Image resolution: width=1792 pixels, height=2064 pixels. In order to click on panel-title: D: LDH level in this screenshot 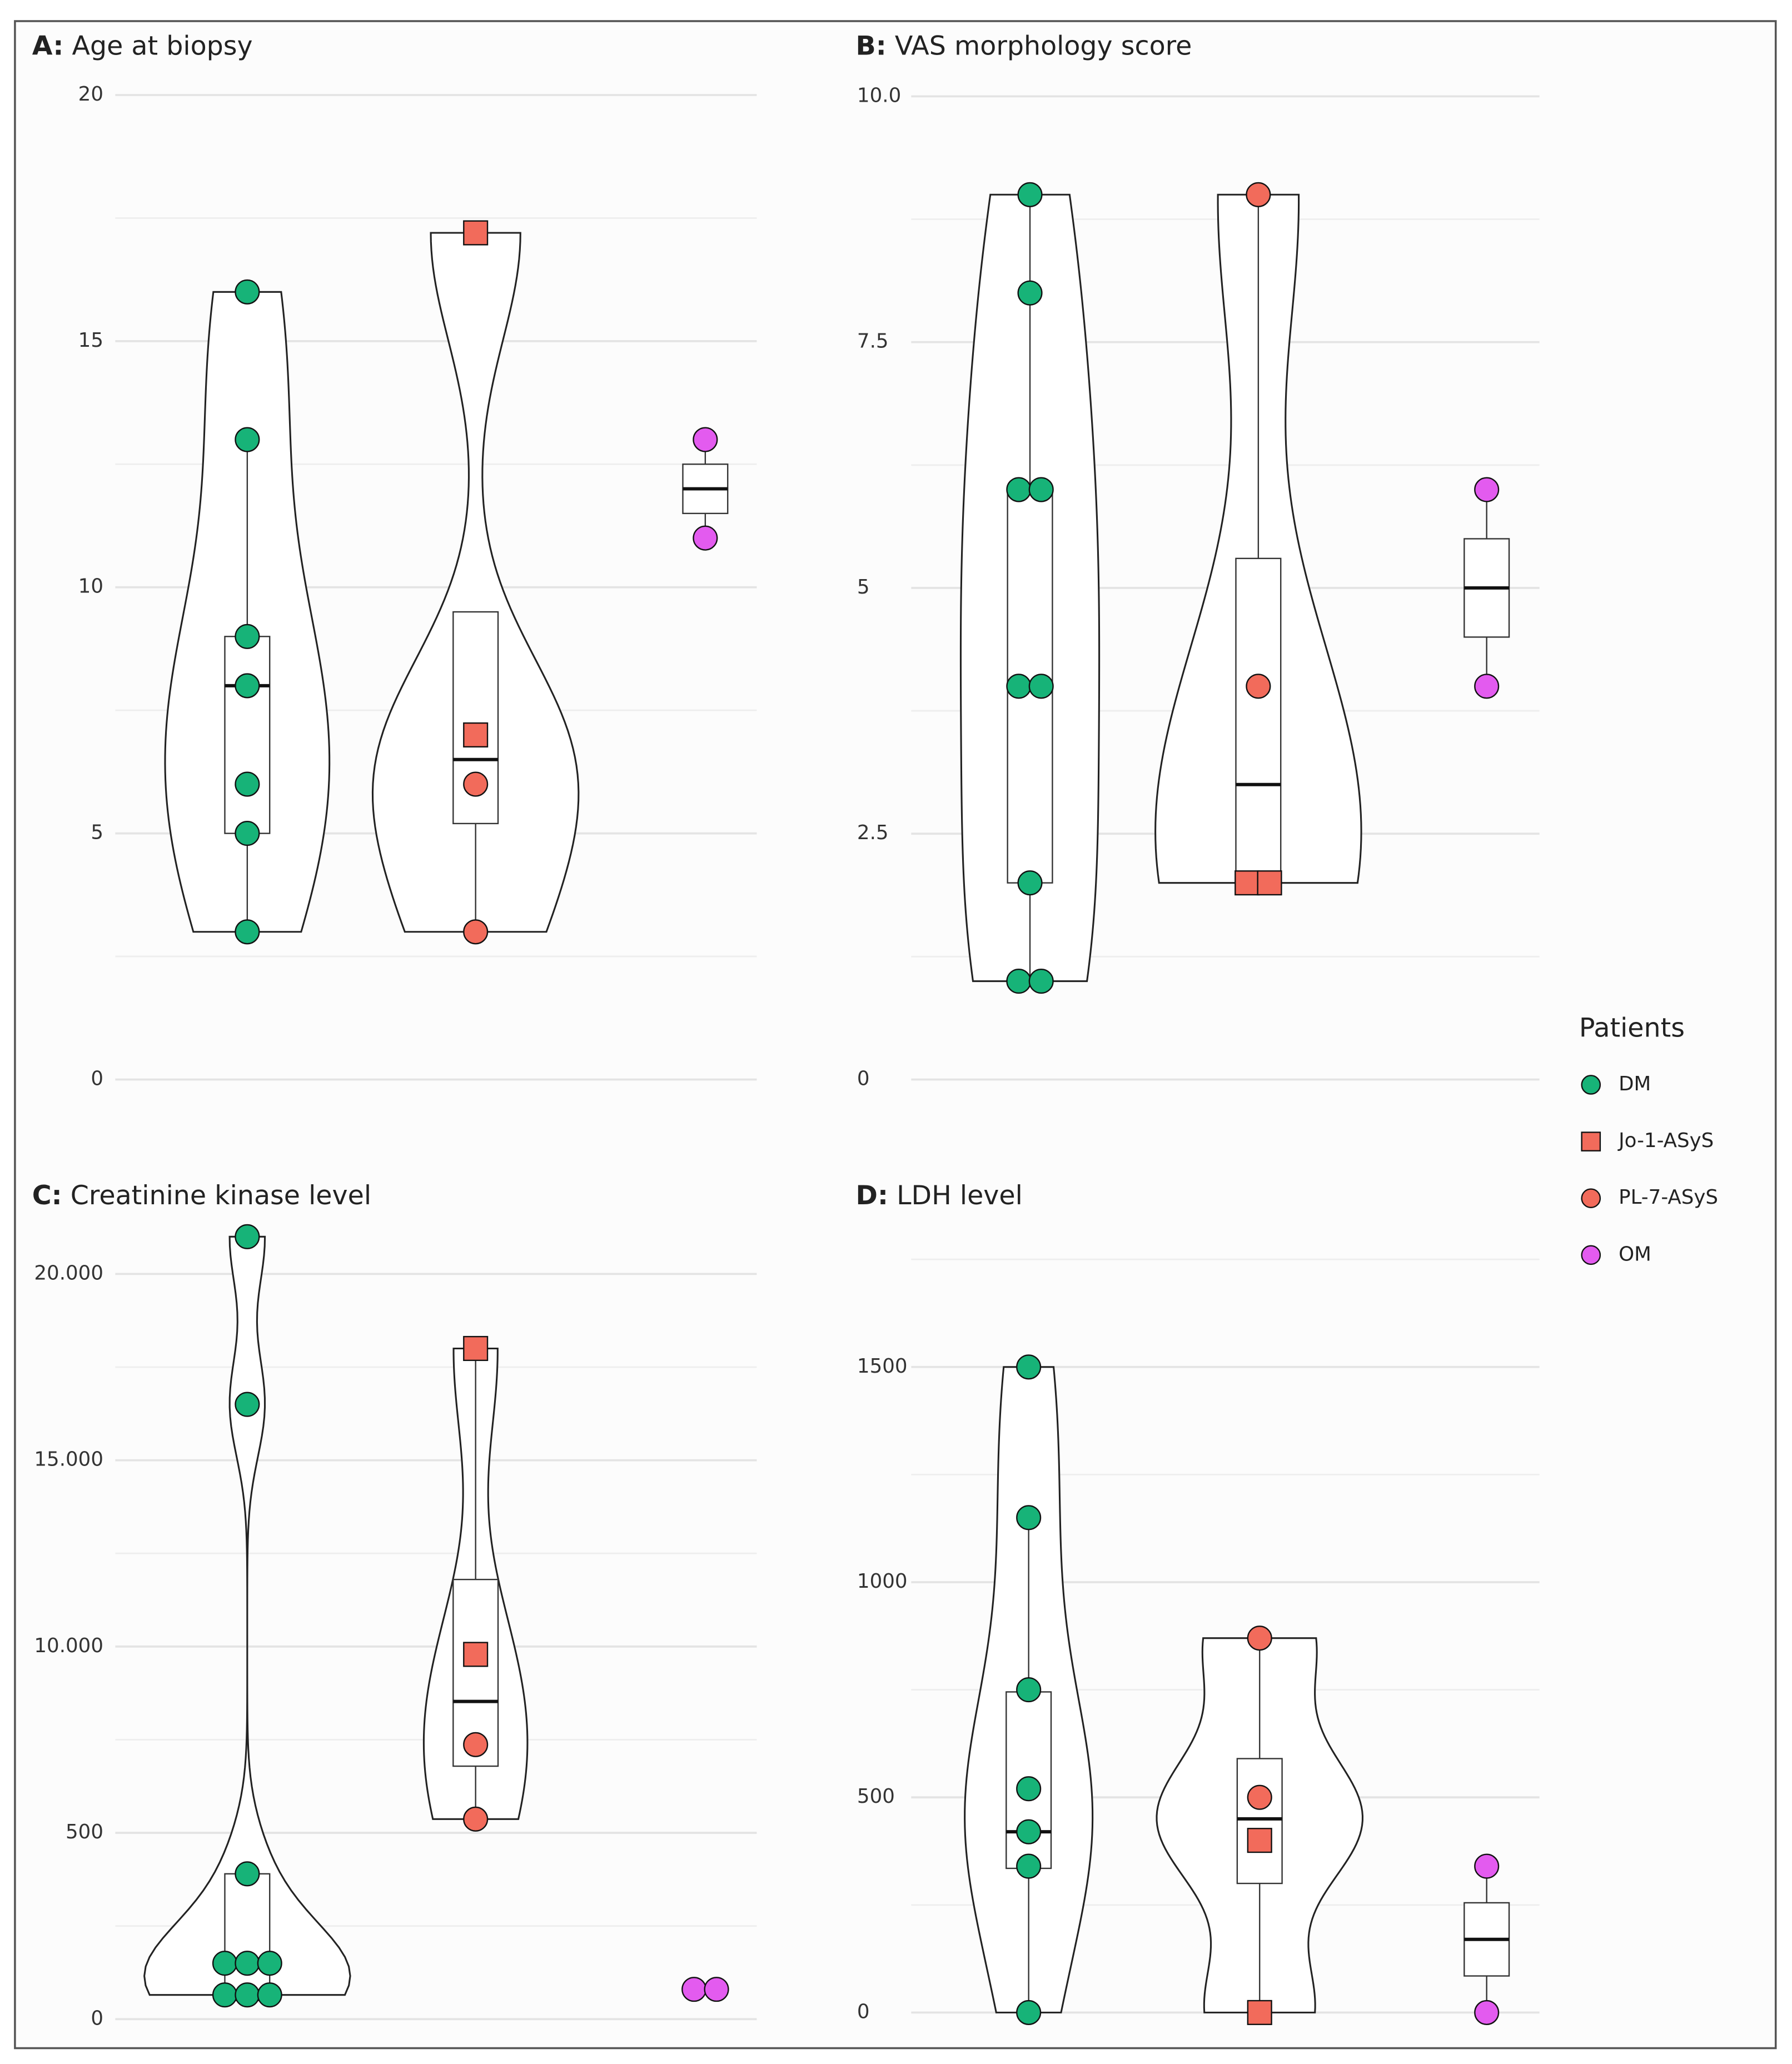, I will do `click(939, 1195)`.